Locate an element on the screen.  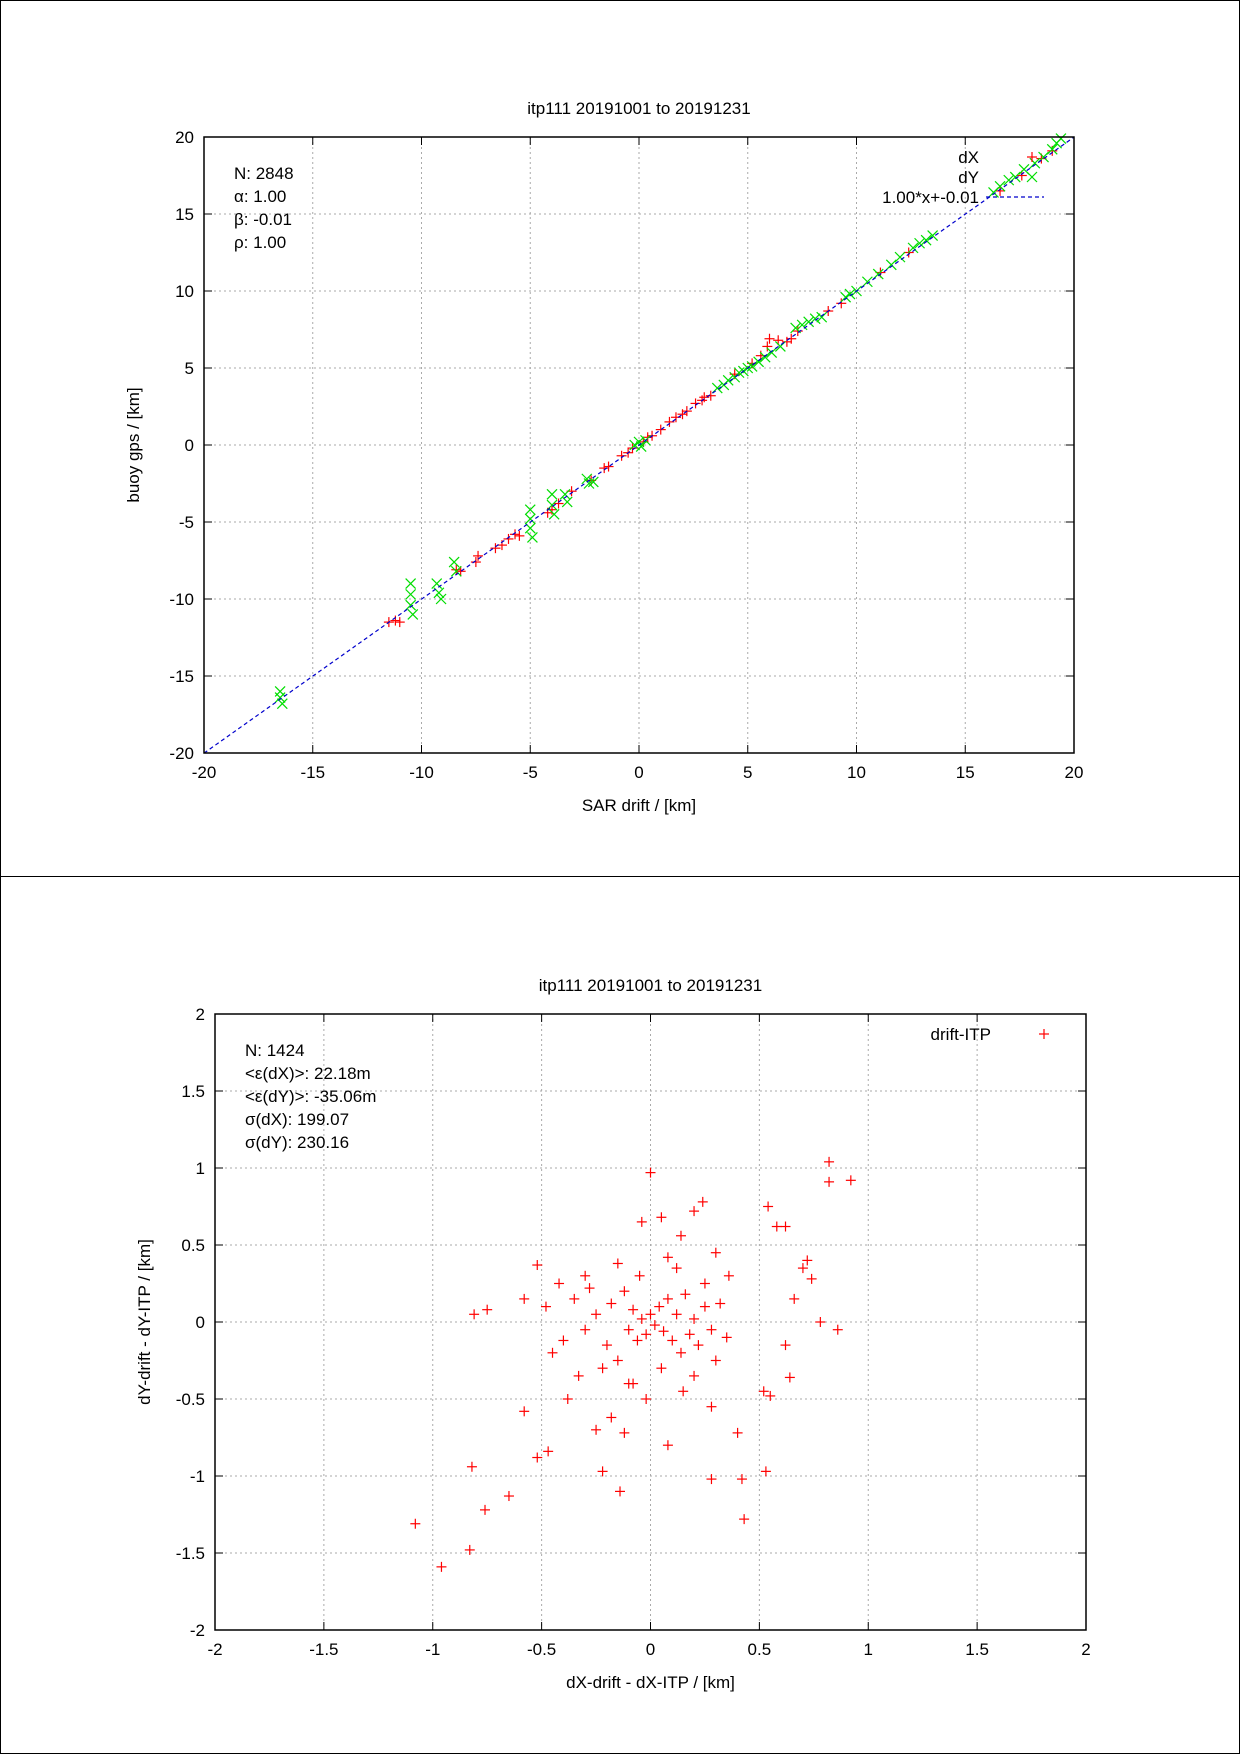
c1-ytick-label: 1.5 is located at coordinates (193, 1091).